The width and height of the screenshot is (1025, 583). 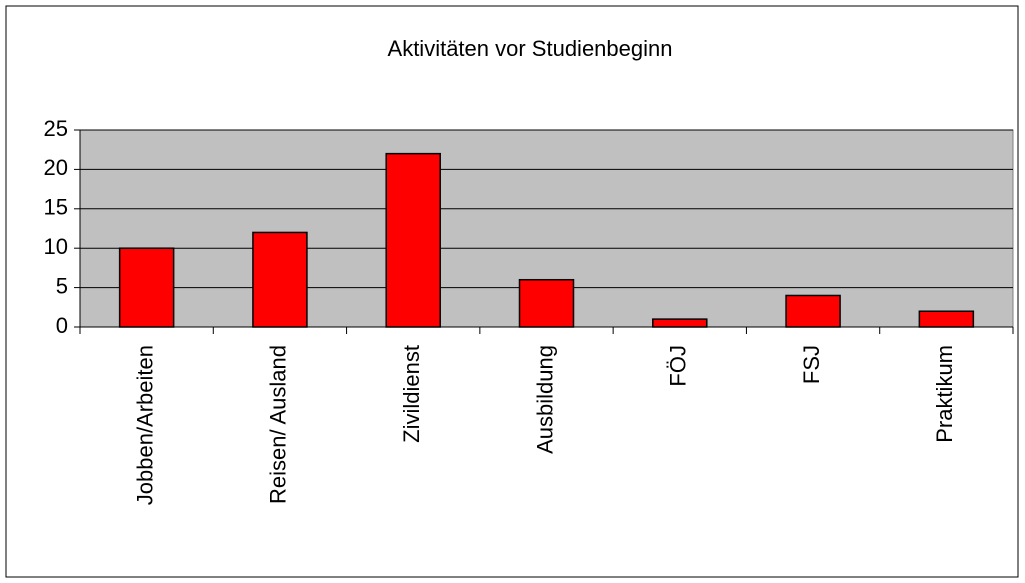 What do you see at coordinates (56, 167) in the screenshot?
I see `y-tick-label: 20` at bounding box center [56, 167].